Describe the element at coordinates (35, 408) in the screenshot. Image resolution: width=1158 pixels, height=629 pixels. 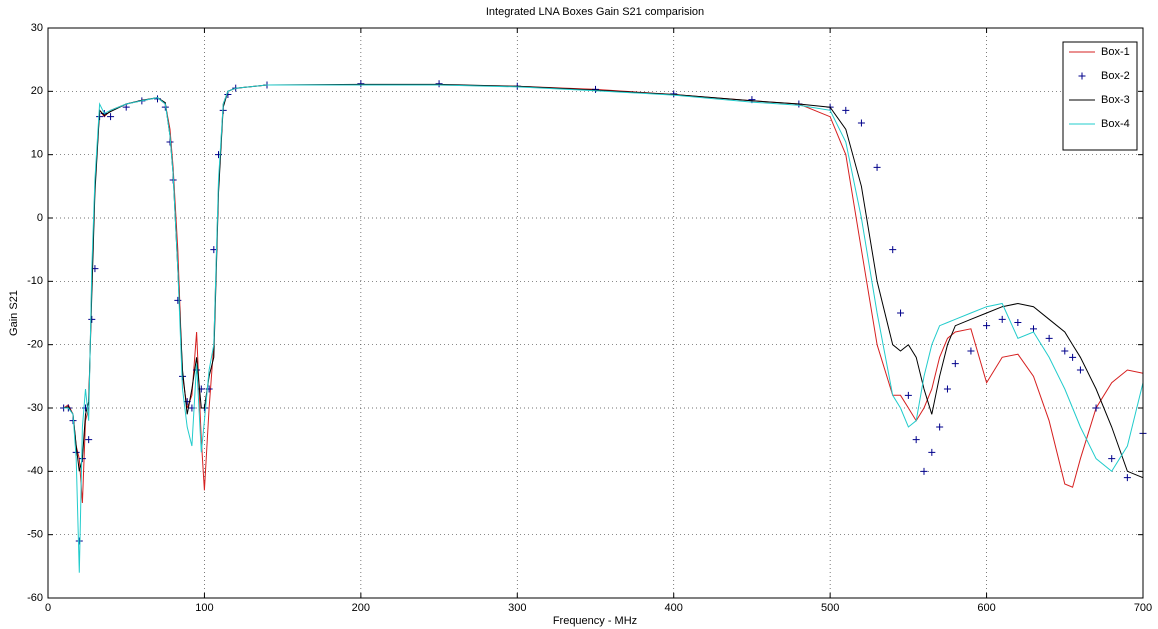
I see `y-tick-label: -30` at that location.